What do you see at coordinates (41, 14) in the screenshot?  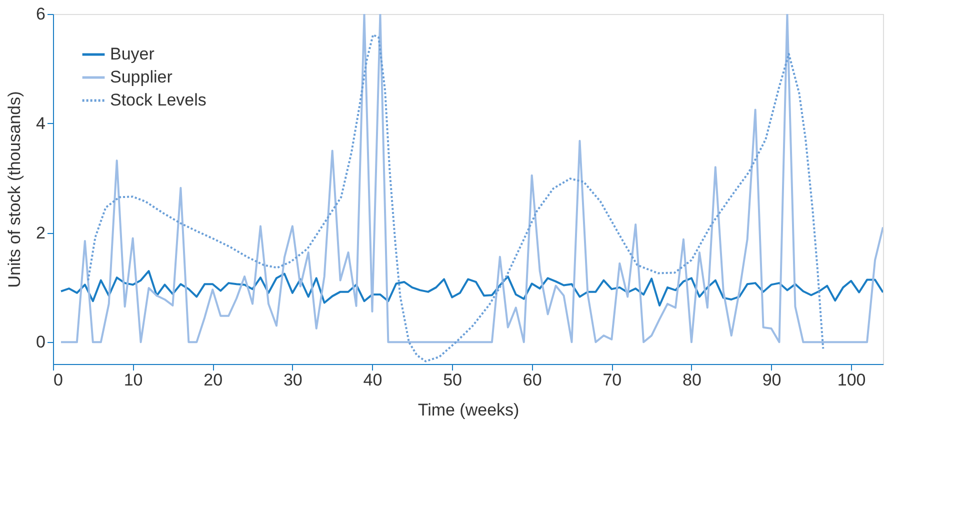 I see `y-tick-label: 6` at bounding box center [41, 14].